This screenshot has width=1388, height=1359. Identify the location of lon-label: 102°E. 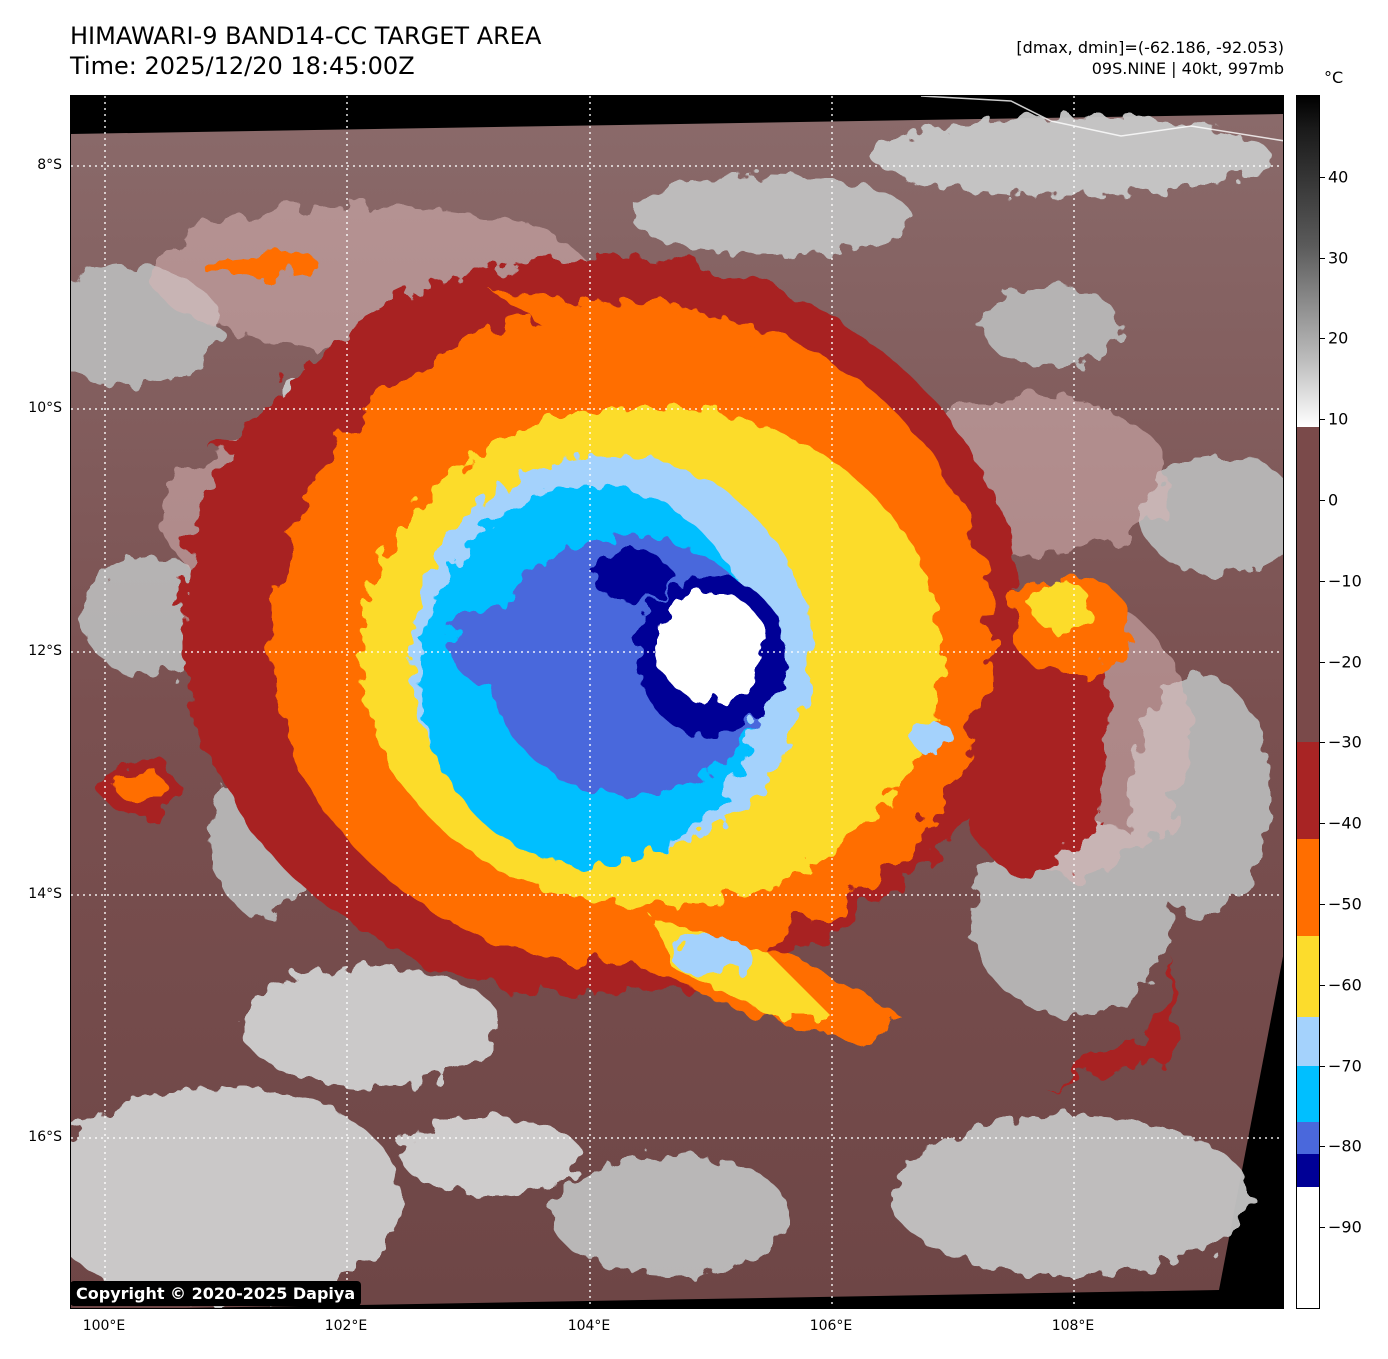
(346, 1326).